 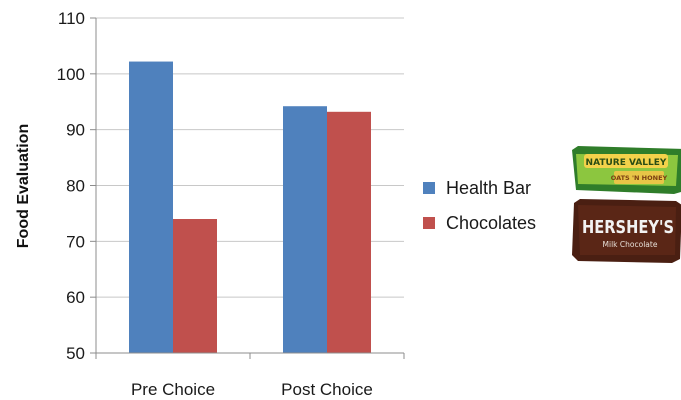 What do you see at coordinates (349, 232) in the screenshot?
I see `bar-chocolates-post-choice` at bounding box center [349, 232].